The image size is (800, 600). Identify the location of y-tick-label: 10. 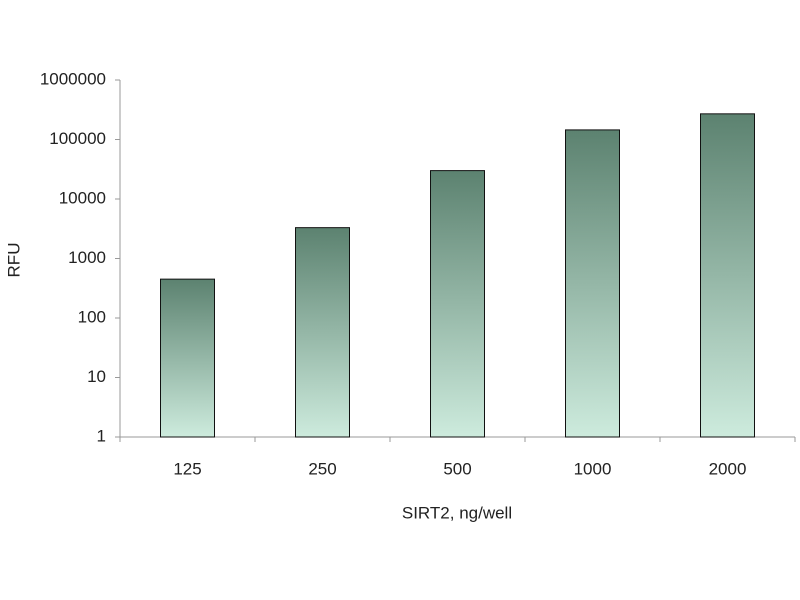
(96, 376).